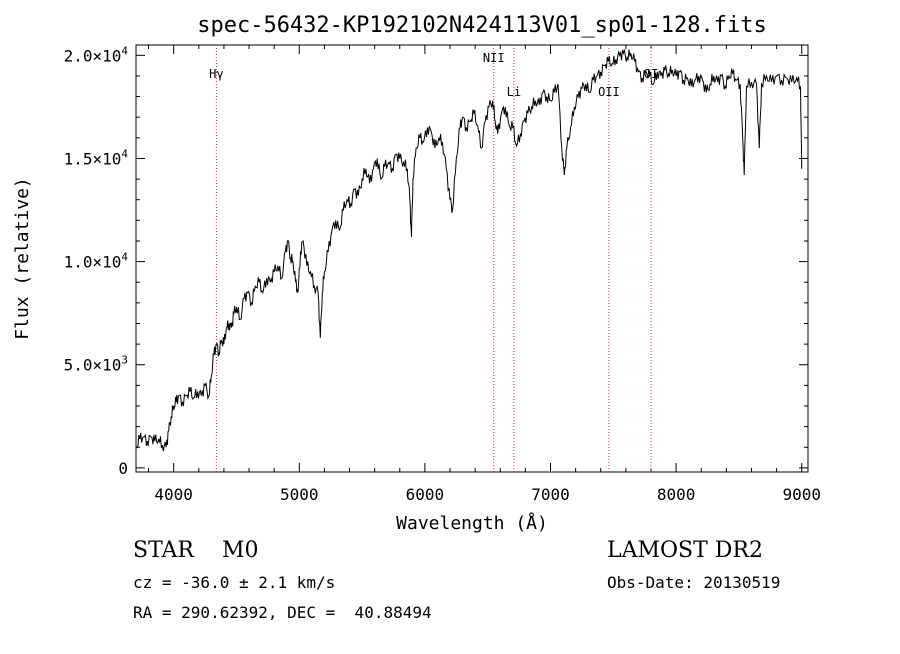 The image size is (900, 654). I want to click on x-tick-label: 6000, so click(425, 494).